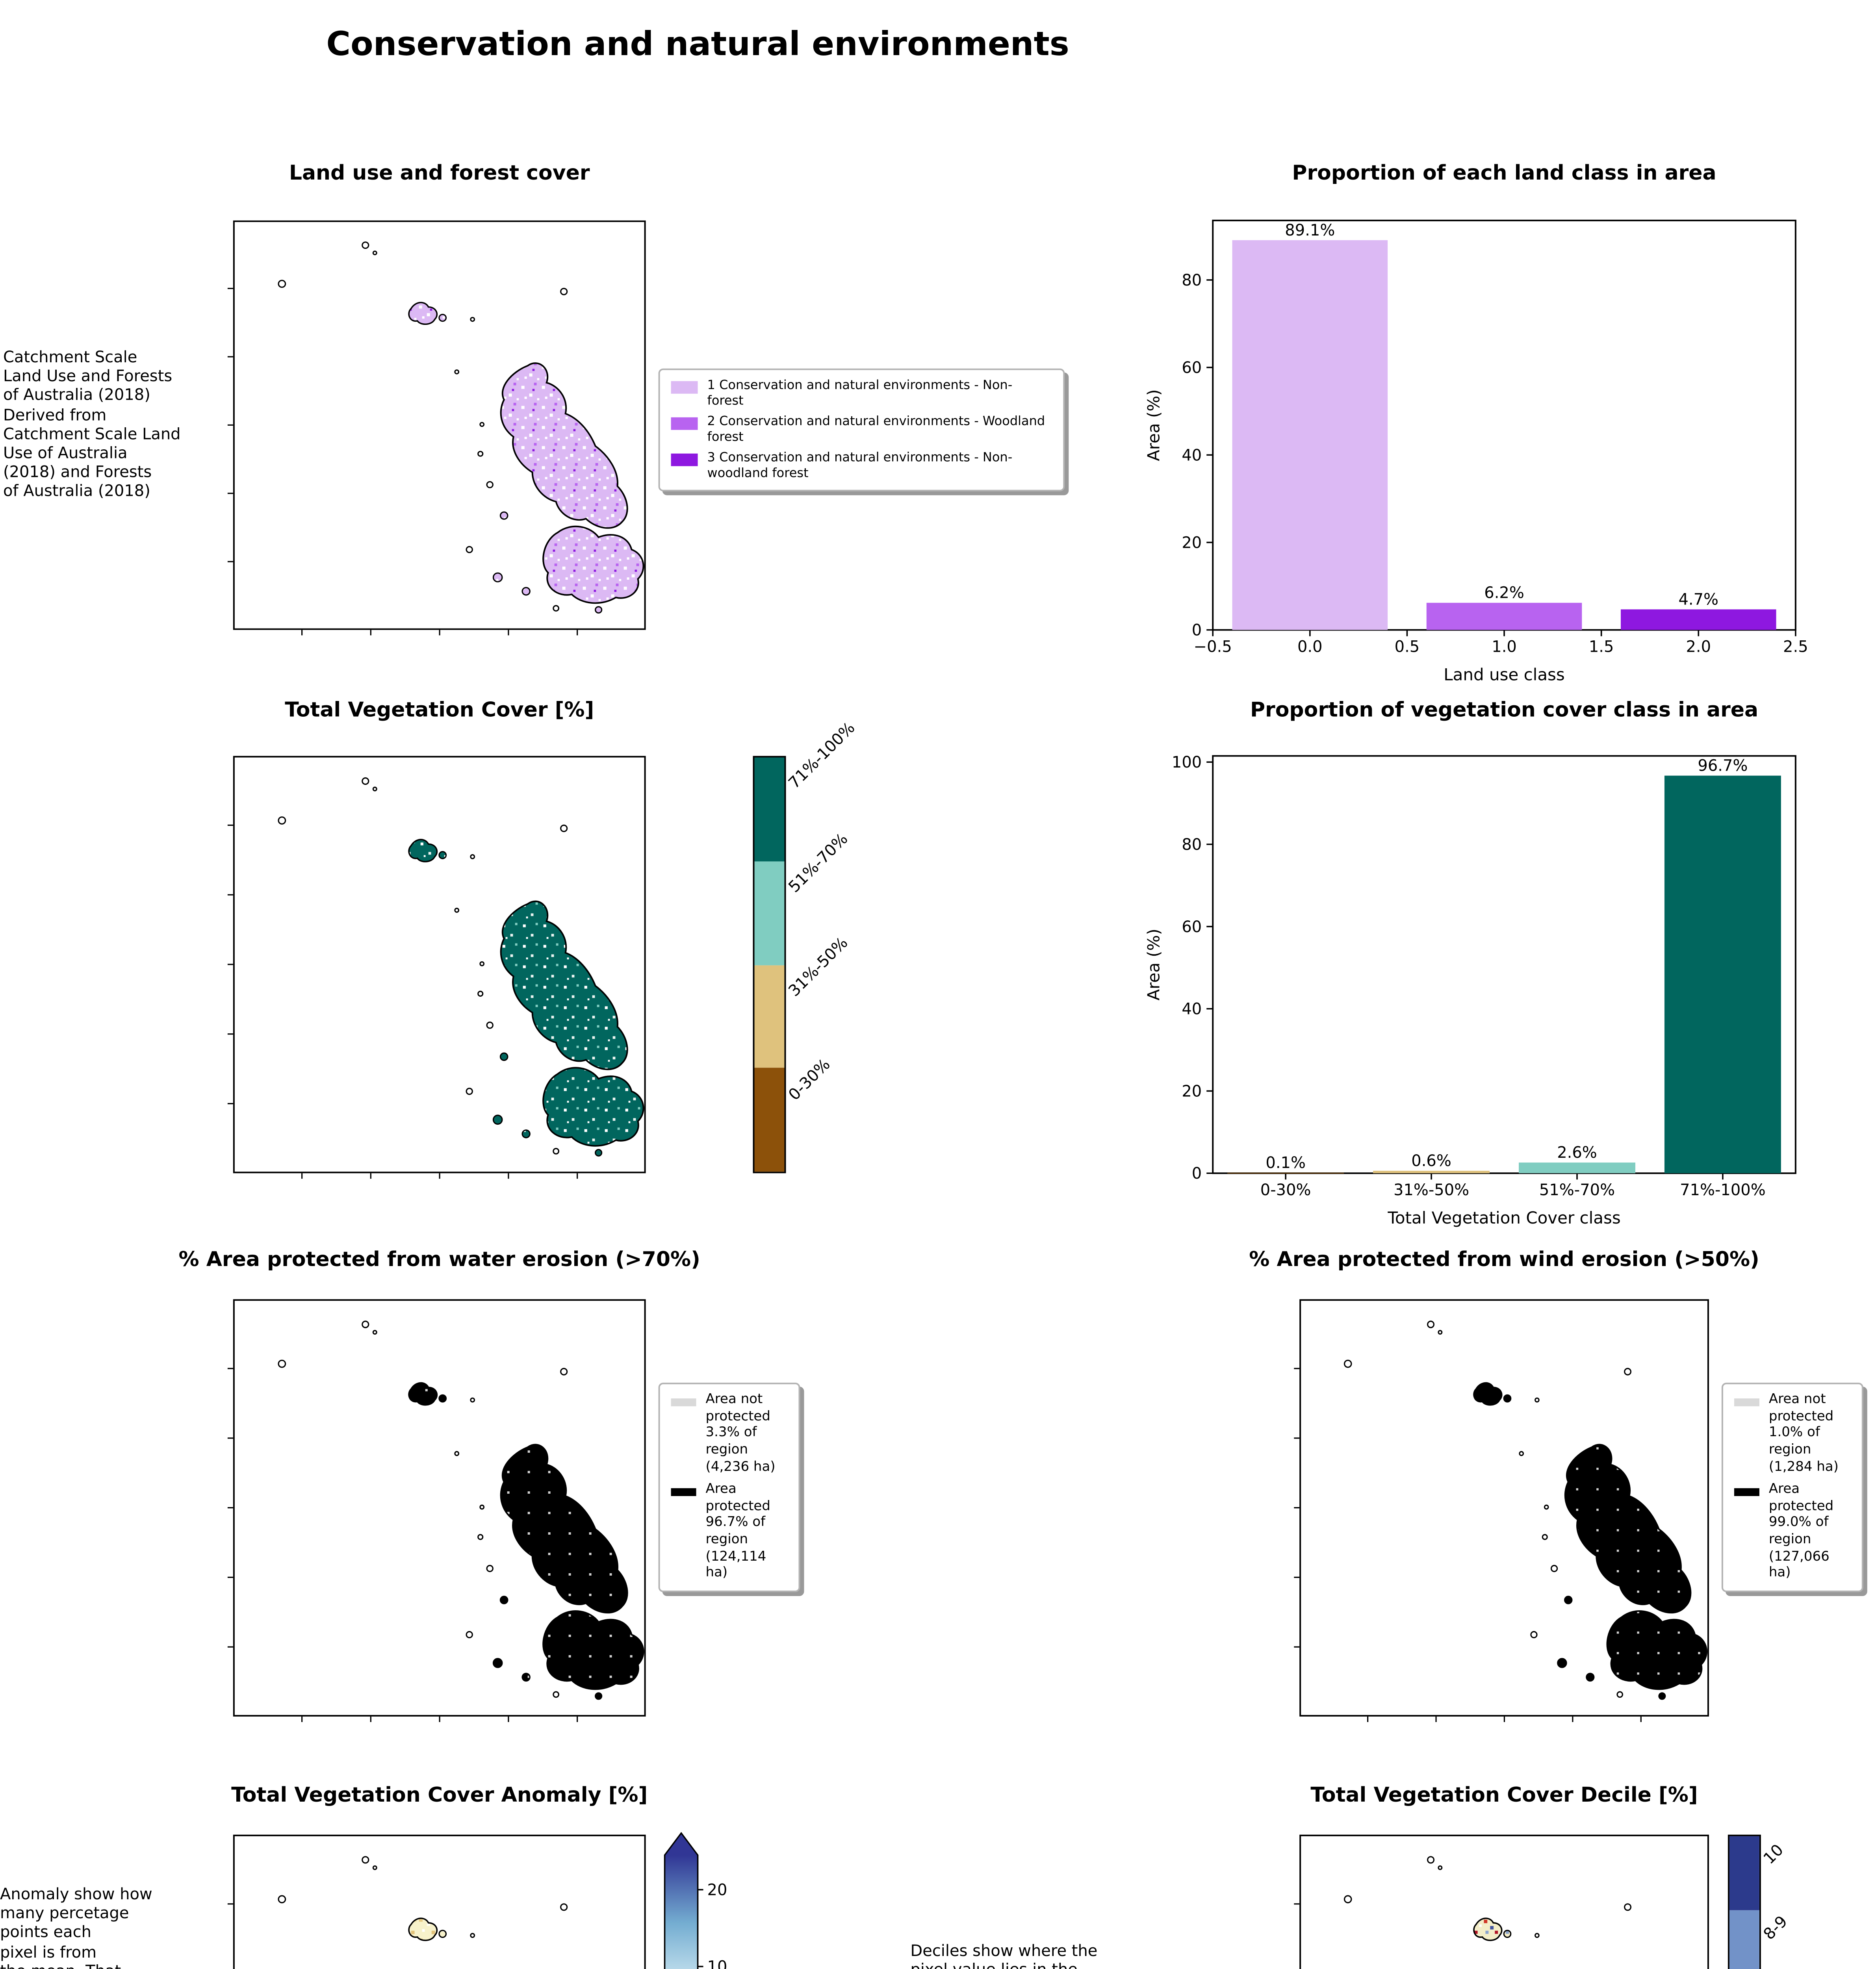 The height and width of the screenshot is (1969, 1876). Describe the element at coordinates (717, 1890) in the screenshot. I see `colorbar-tick-label: 20` at that location.